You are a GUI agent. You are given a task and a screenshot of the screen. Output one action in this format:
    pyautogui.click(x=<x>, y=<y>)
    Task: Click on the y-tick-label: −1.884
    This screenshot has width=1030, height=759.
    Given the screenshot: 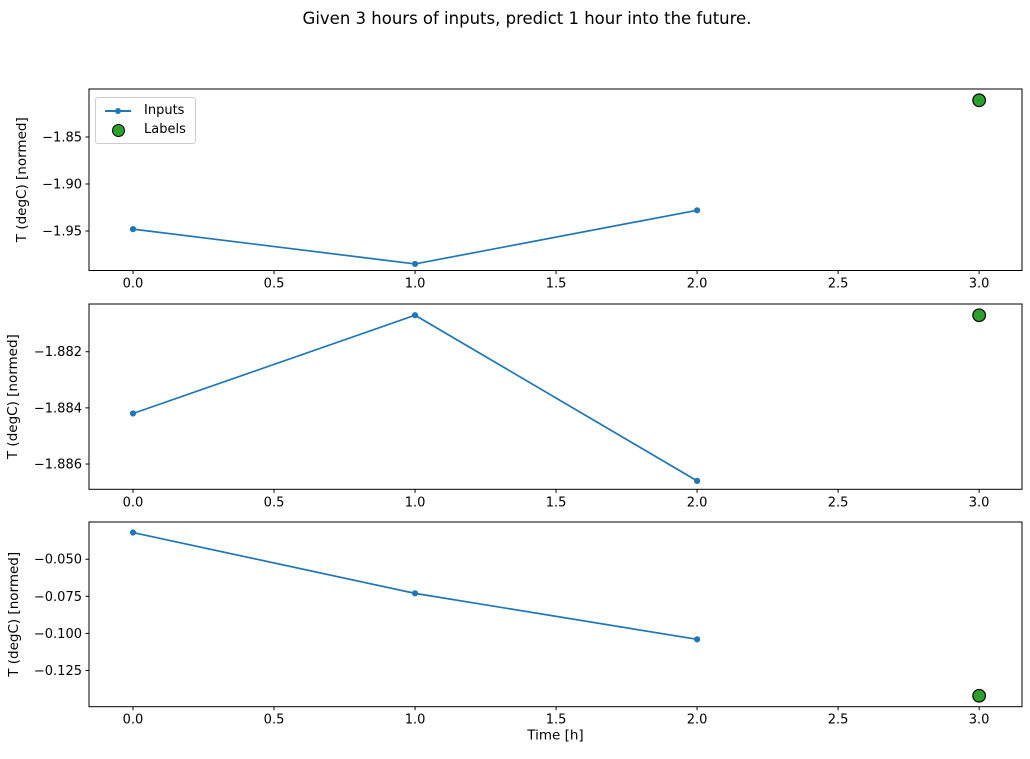 What is the action you would take?
    pyautogui.click(x=58, y=408)
    